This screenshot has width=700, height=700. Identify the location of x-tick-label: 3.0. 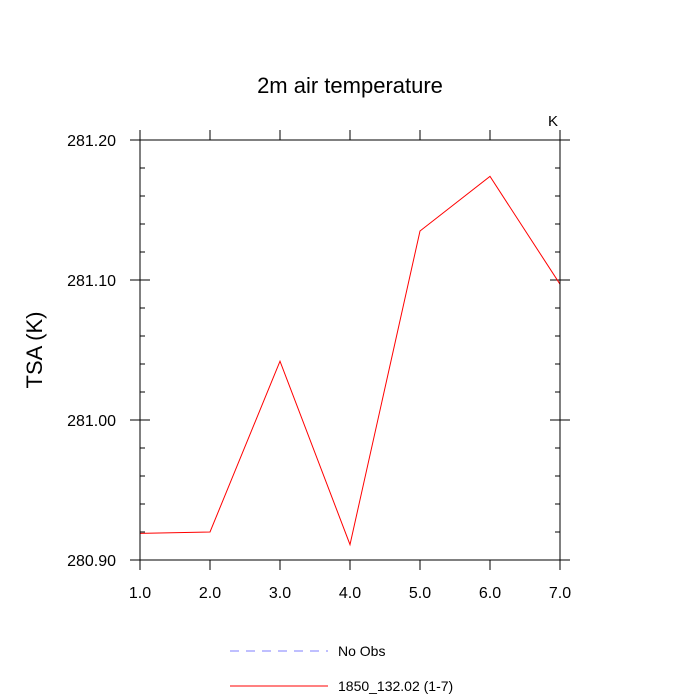
(280, 593).